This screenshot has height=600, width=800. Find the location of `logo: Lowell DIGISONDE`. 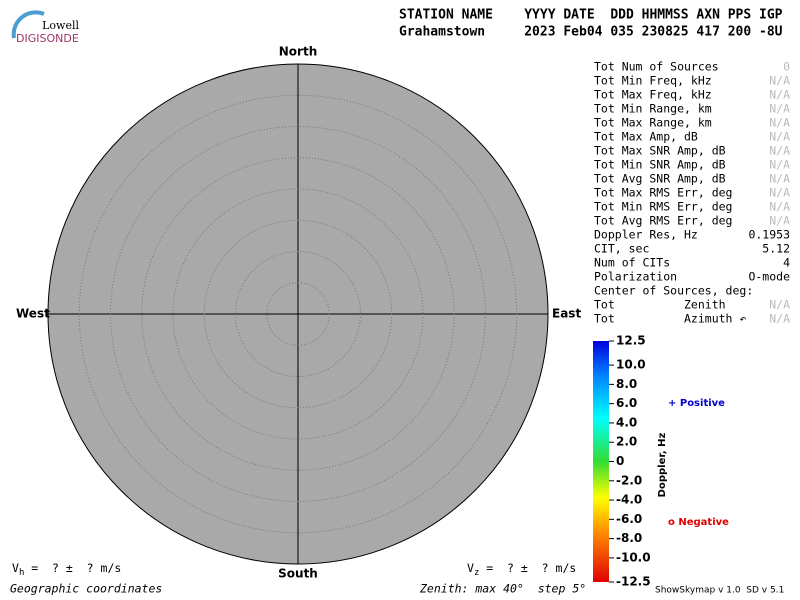

logo: Lowell DIGISONDE is located at coordinates (45, 27).